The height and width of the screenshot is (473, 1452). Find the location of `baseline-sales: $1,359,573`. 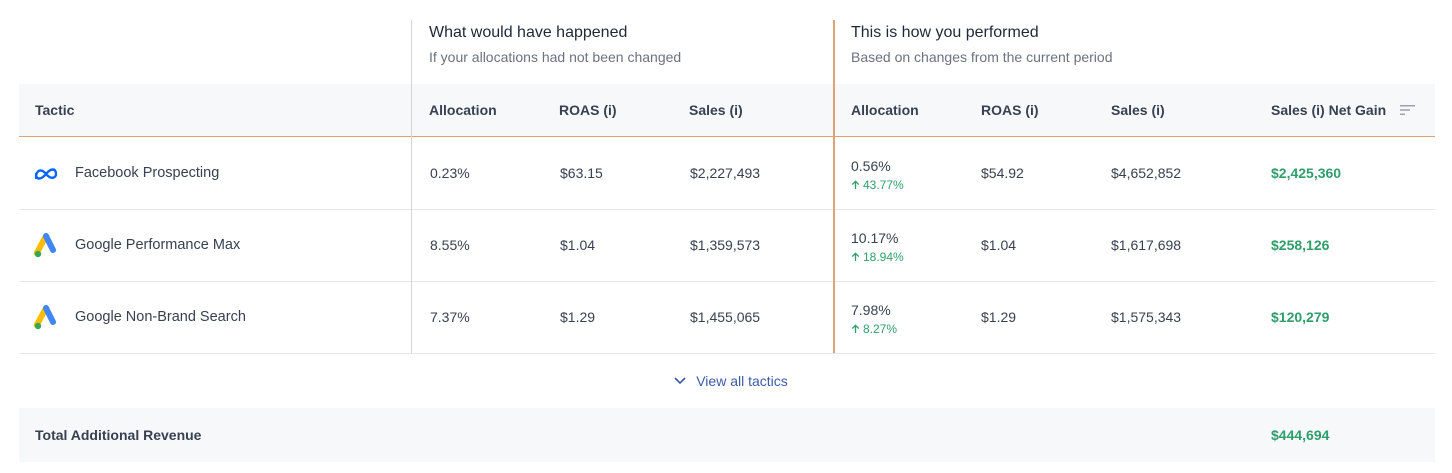

baseline-sales: $1,359,573 is located at coordinates (725, 245).